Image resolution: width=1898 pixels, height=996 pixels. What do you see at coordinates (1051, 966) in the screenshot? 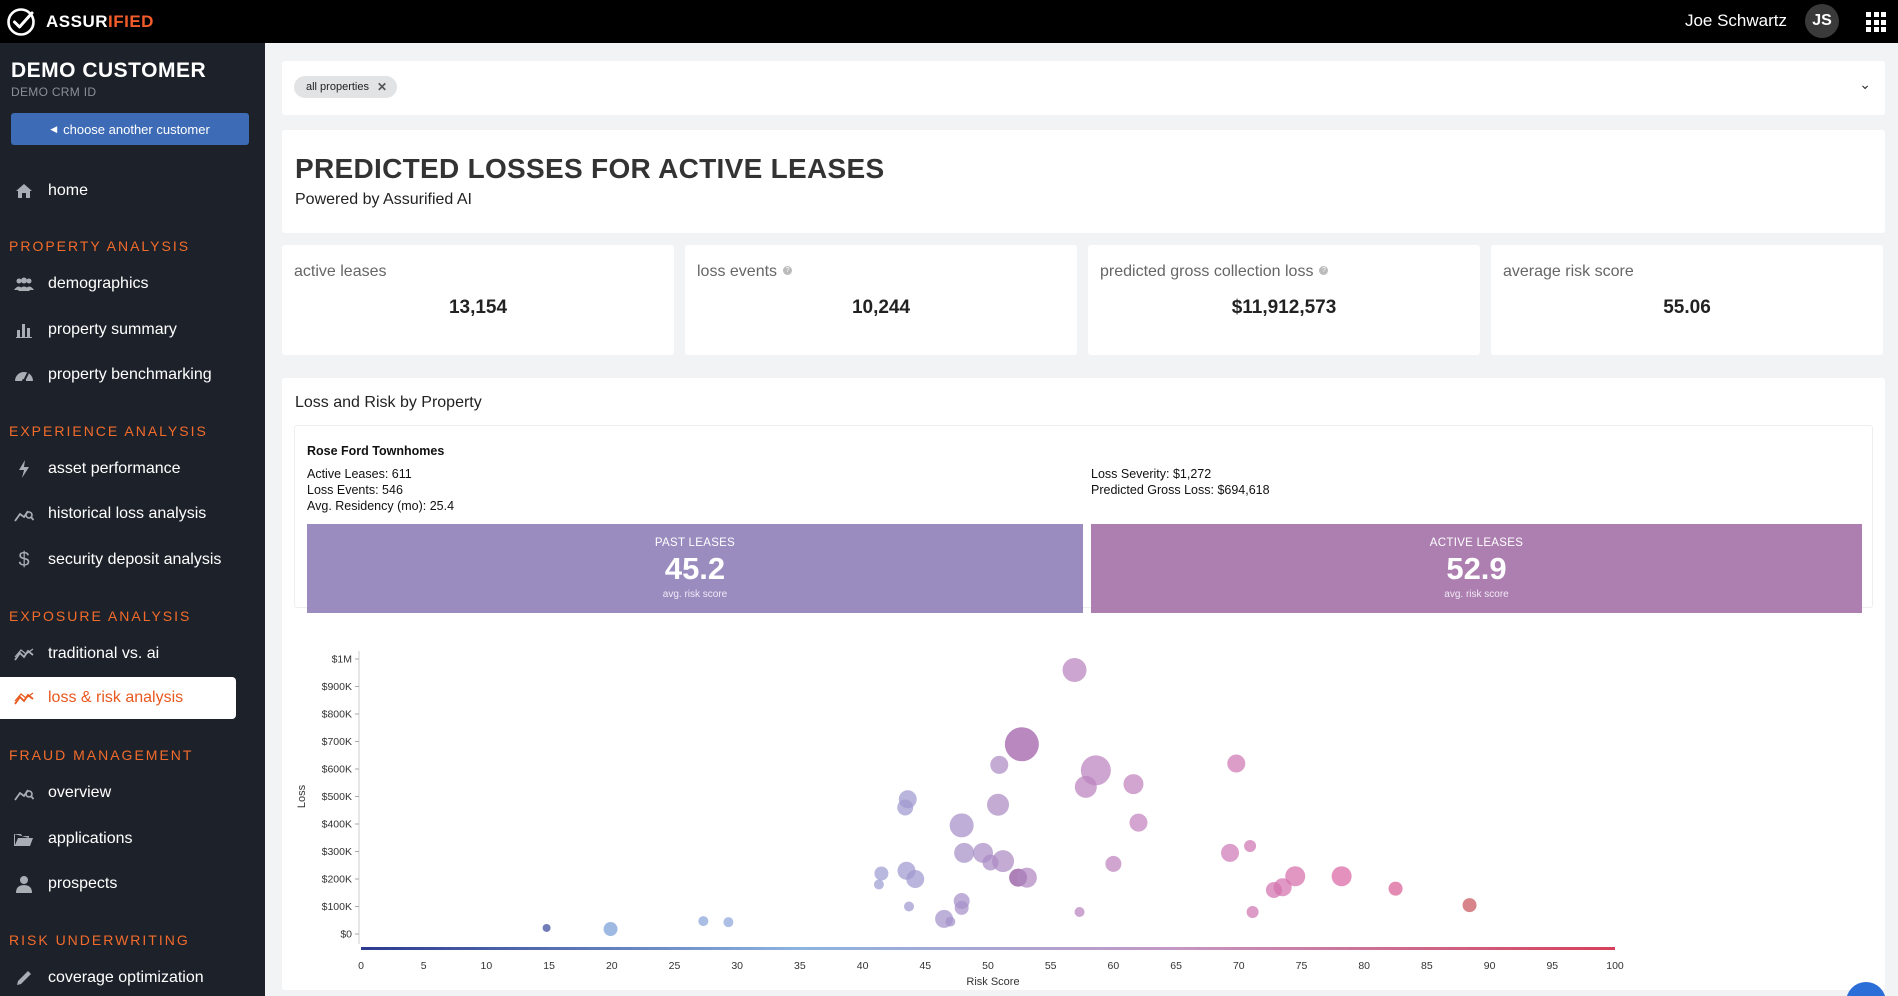
I see `x-tick-label: 55` at bounding box center [1051, 966].